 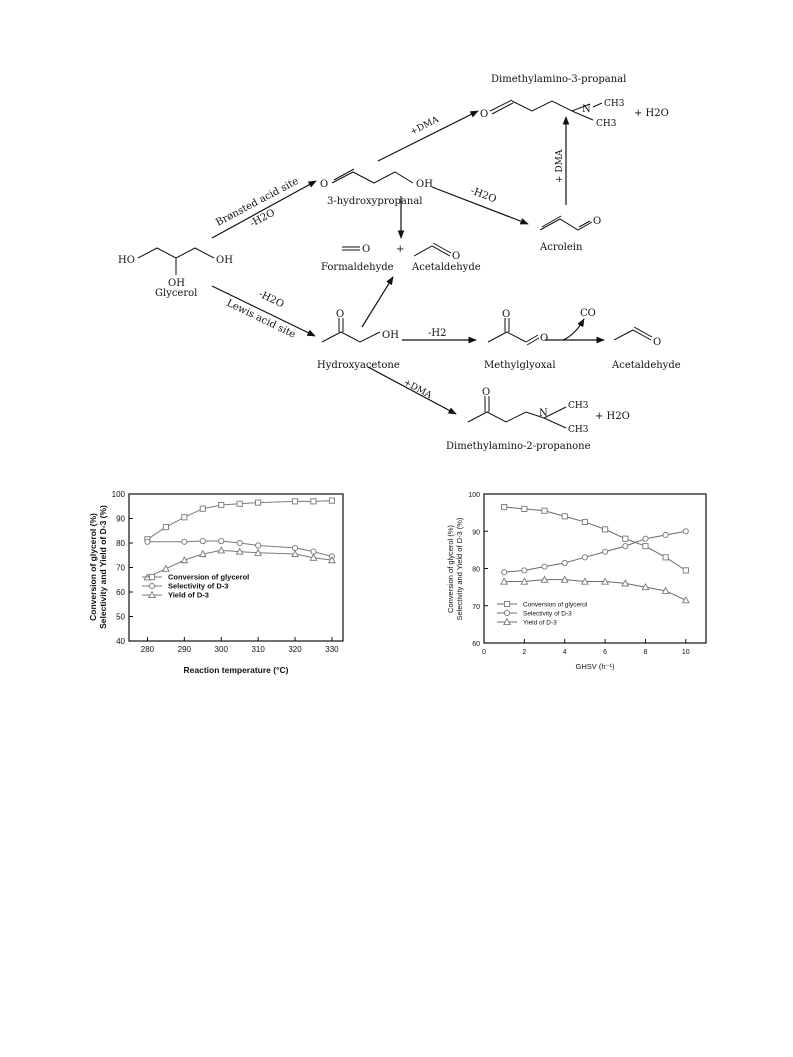 What do you see at coordinates (240, 645) in the screenshot?
I see `x-ticks: 280 290 300 310 320 330` at bounding box center [240, 645].